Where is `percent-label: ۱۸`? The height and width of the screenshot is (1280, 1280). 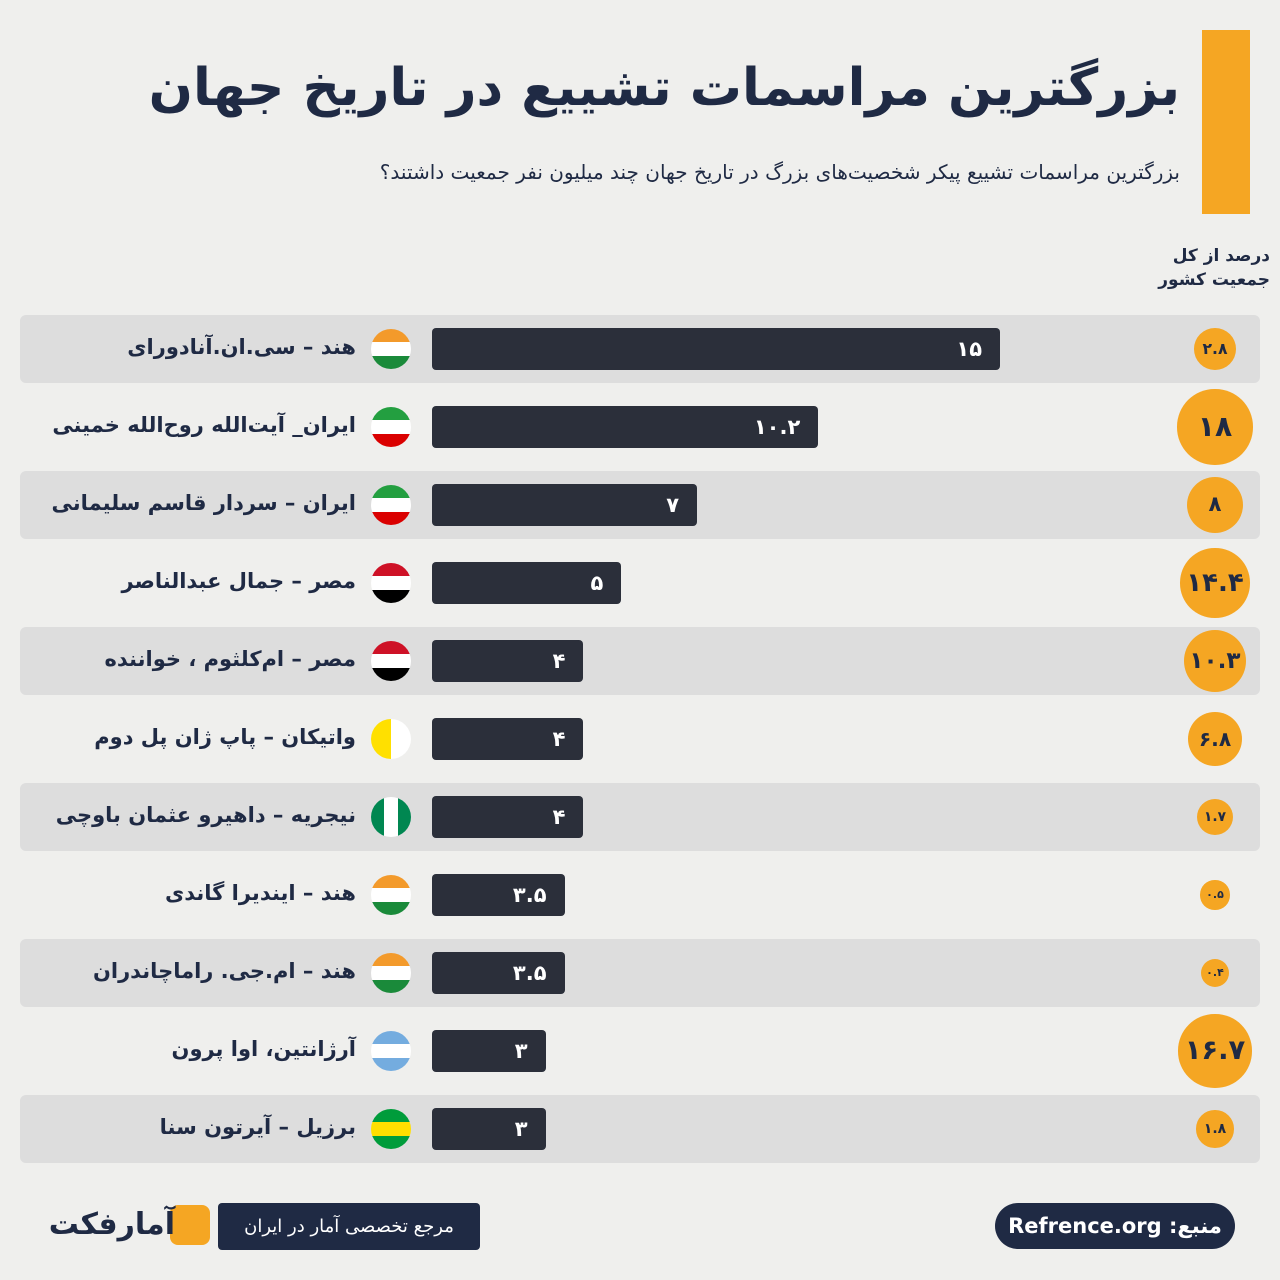 percent-label: ۱۸ is located at coordinates (1215, 427).